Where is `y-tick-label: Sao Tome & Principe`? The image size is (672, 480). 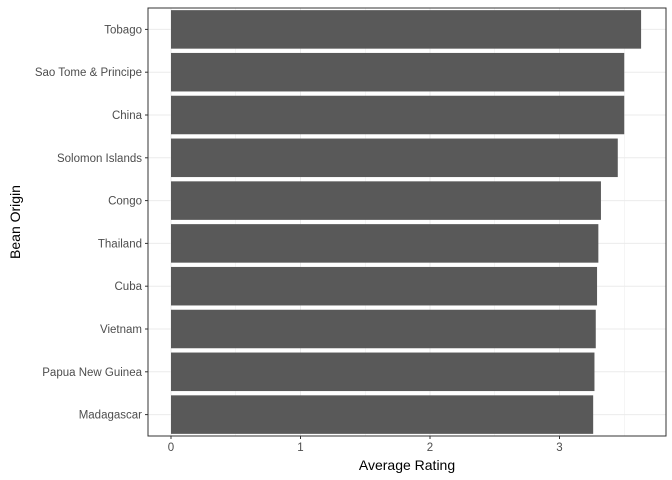
y-tick-label: Sao Tome & Principe is located at coordinates (88, 73).